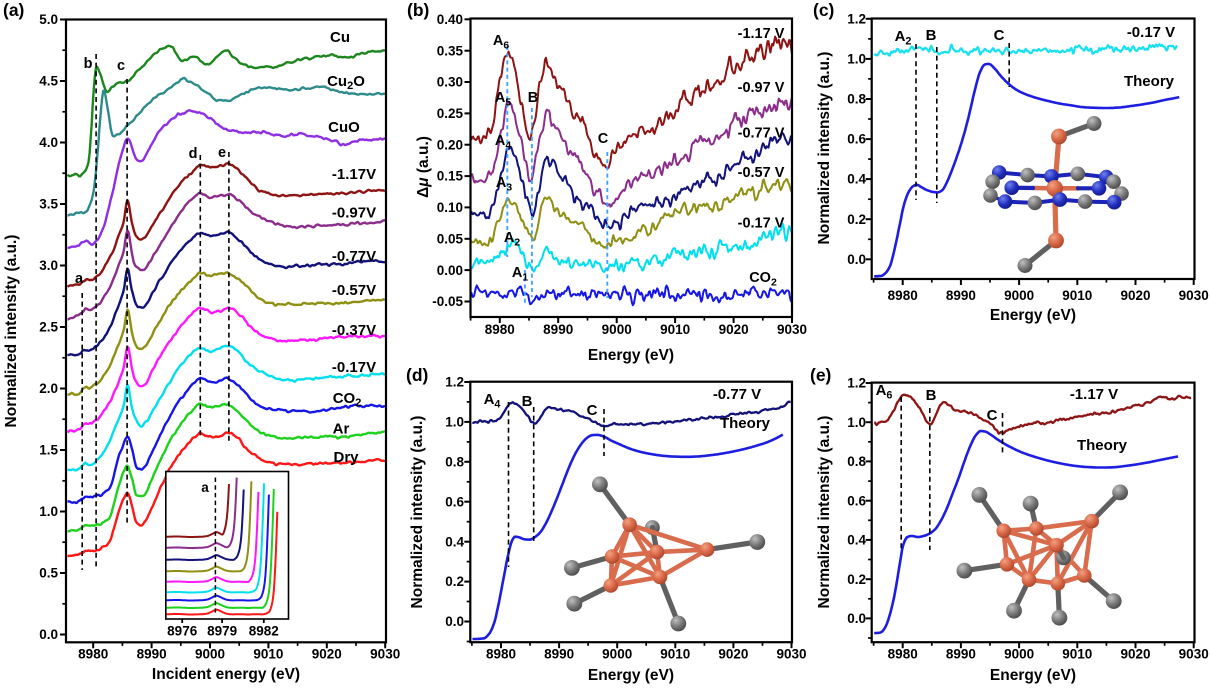 The width and height of the screenshot is (1210, 691). I want to click on svg-text: b, so click(88, 64).